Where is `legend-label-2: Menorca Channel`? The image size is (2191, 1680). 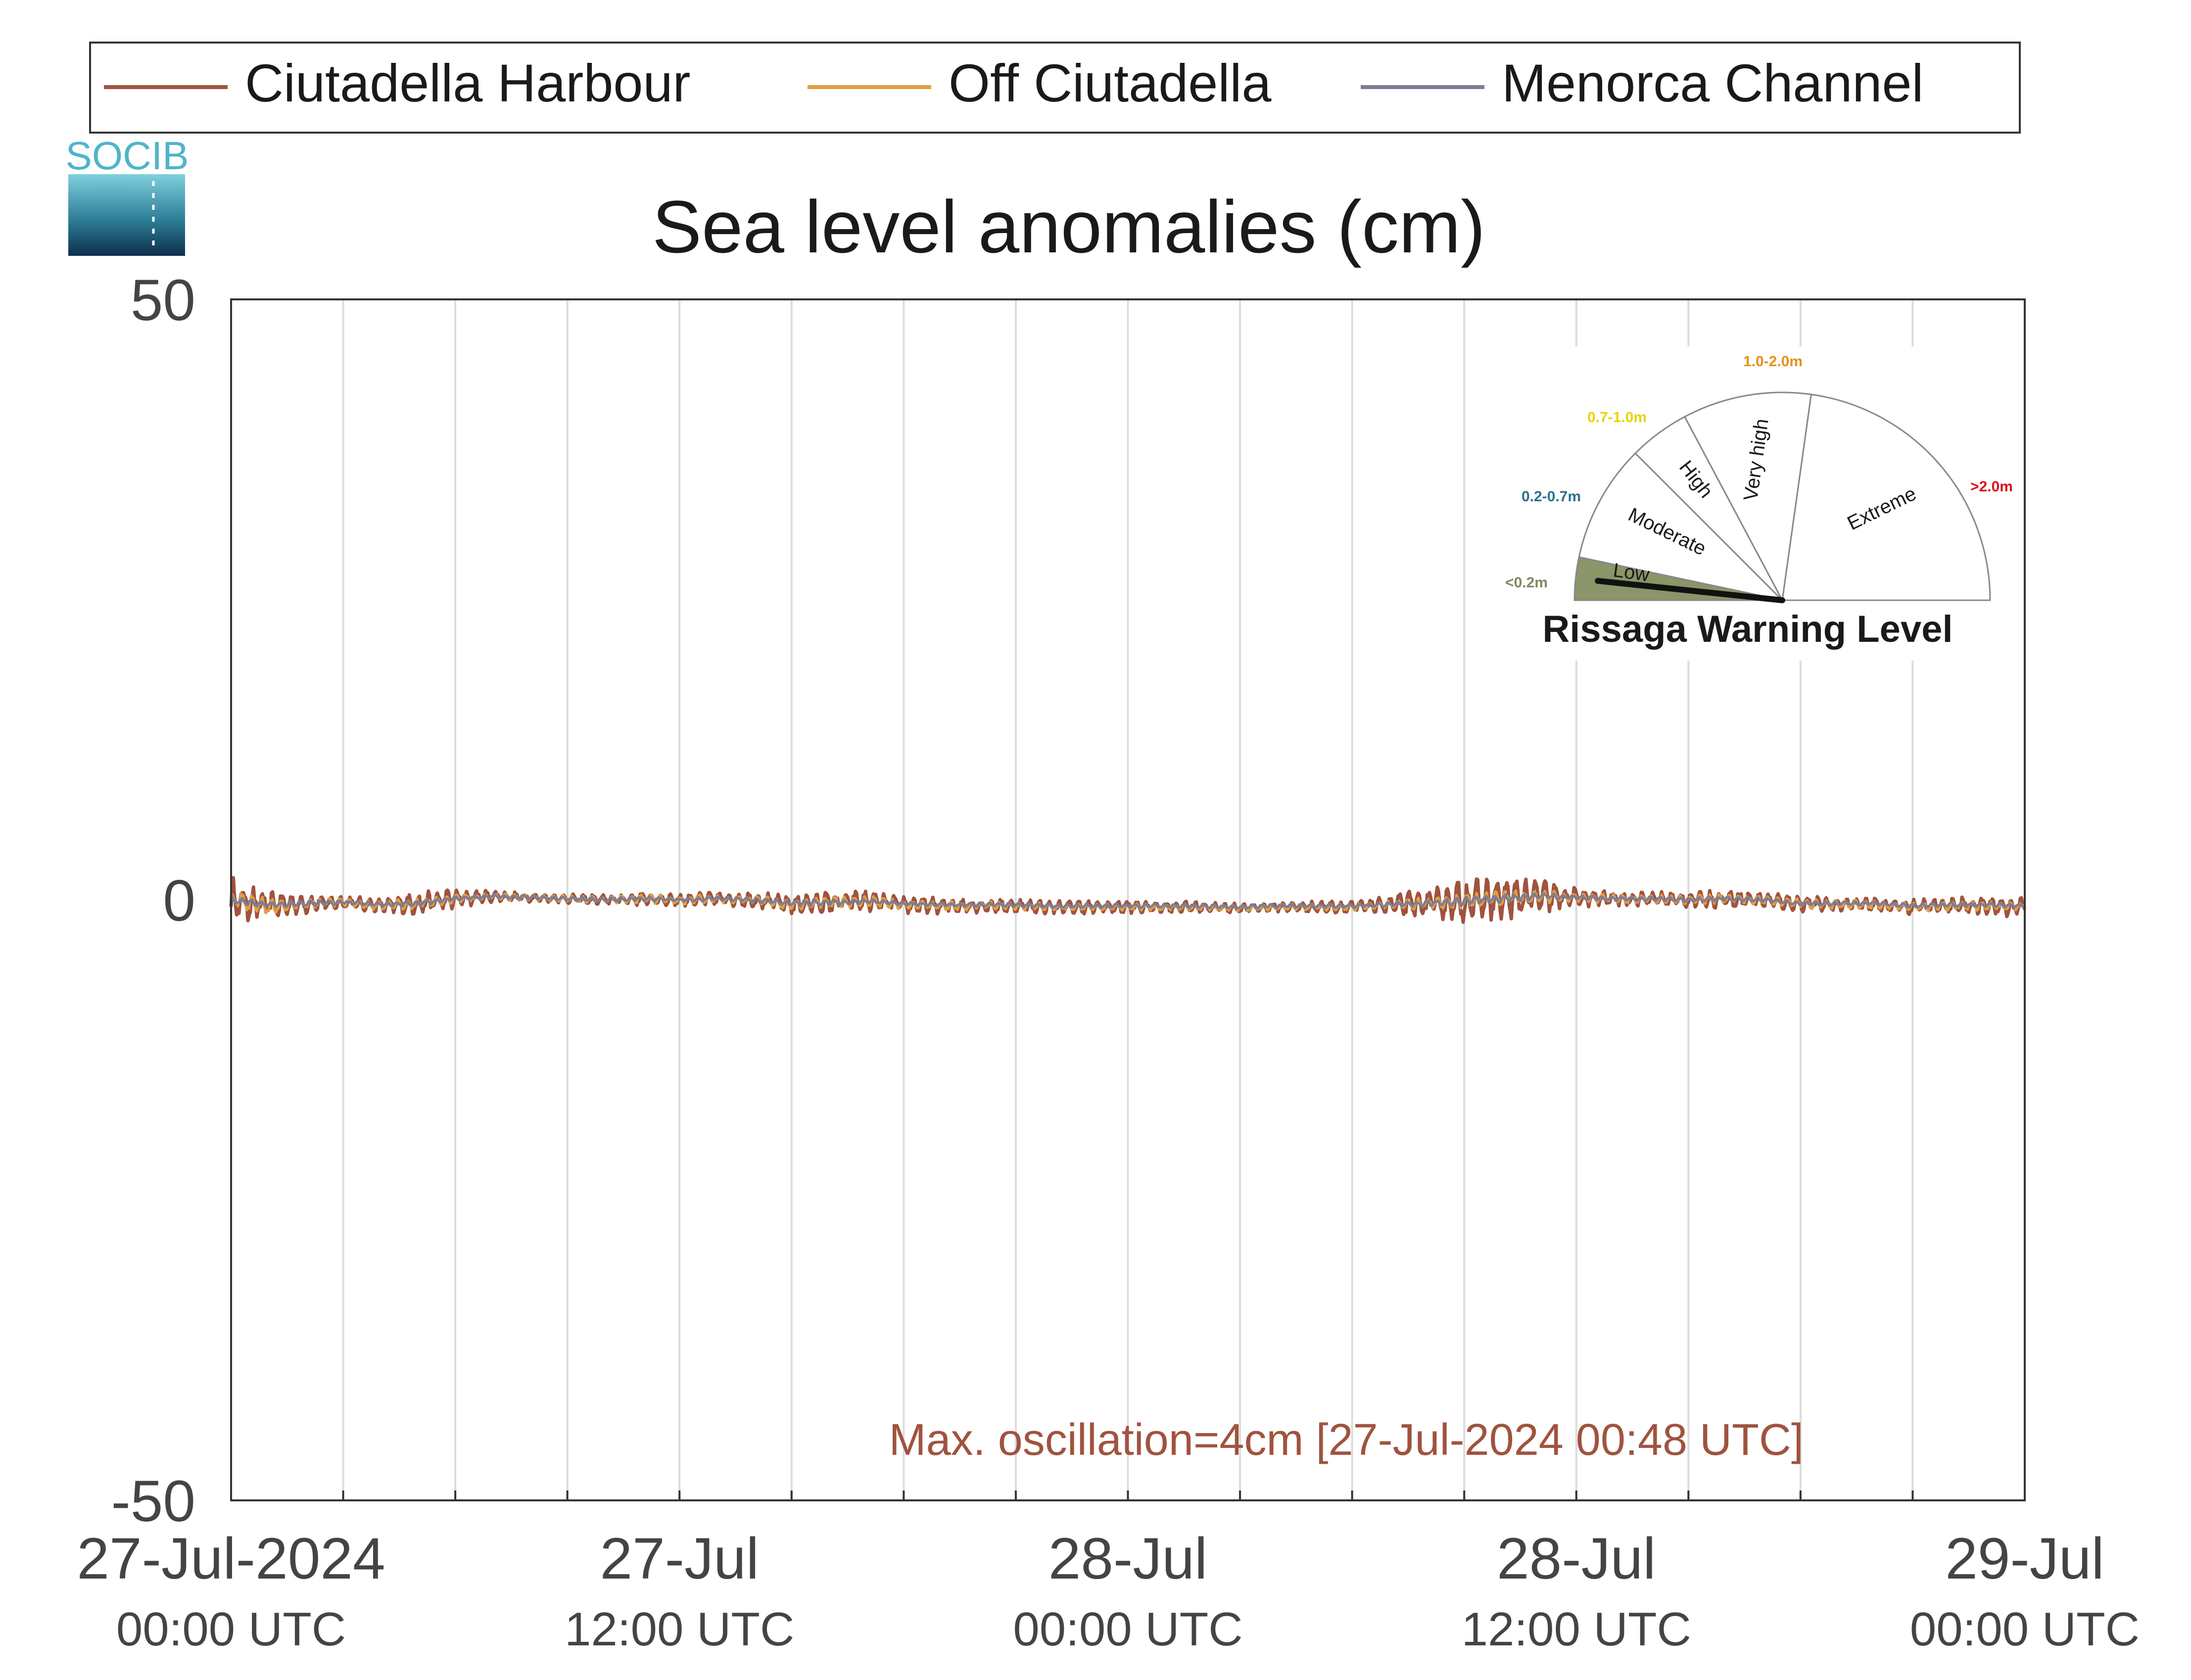 legend-label-2: Menorca Channel is located at coordinates (1713, 83).